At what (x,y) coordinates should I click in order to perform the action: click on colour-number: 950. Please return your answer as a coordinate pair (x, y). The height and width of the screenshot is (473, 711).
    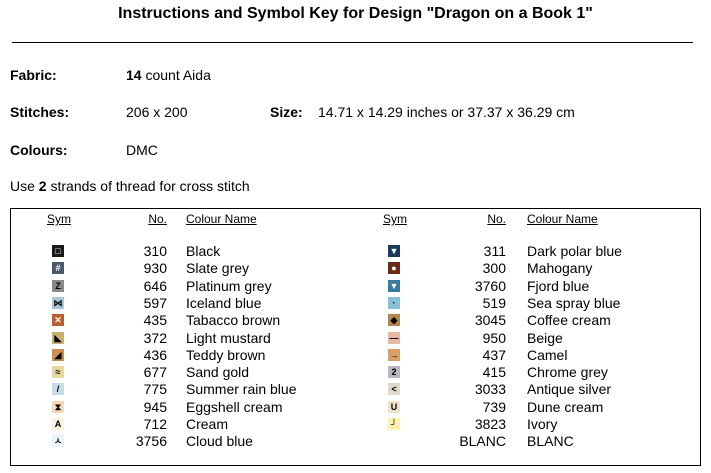
    Looking at the image, I should click on (494, 337).